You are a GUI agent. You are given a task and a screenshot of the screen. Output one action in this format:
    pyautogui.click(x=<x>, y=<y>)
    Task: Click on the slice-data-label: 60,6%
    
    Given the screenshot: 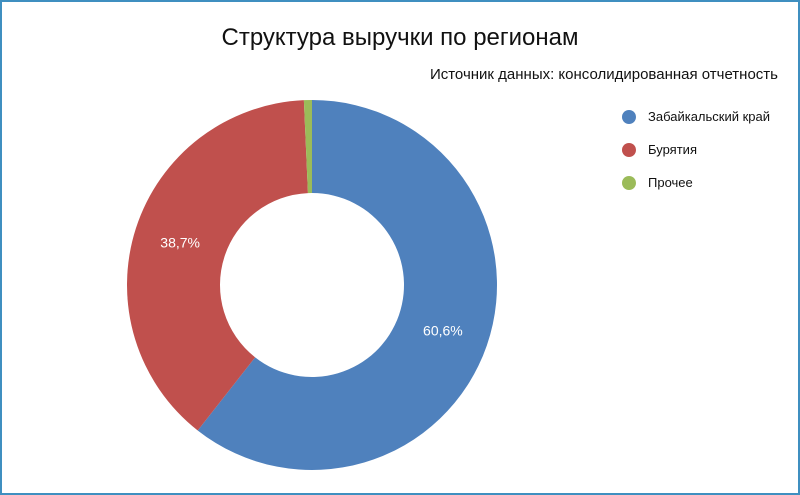 What is the action you would take?
    pyautogui.click(x=443, y=330)
    